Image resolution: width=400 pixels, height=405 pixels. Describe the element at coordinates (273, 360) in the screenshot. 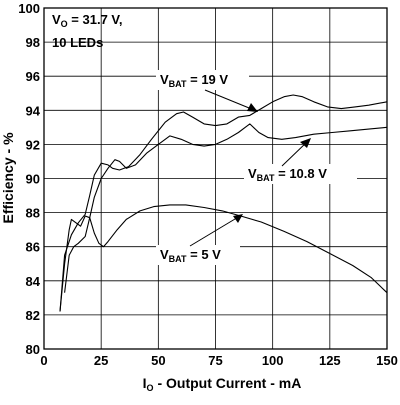

I see `x-tick-label: 100` at that location.